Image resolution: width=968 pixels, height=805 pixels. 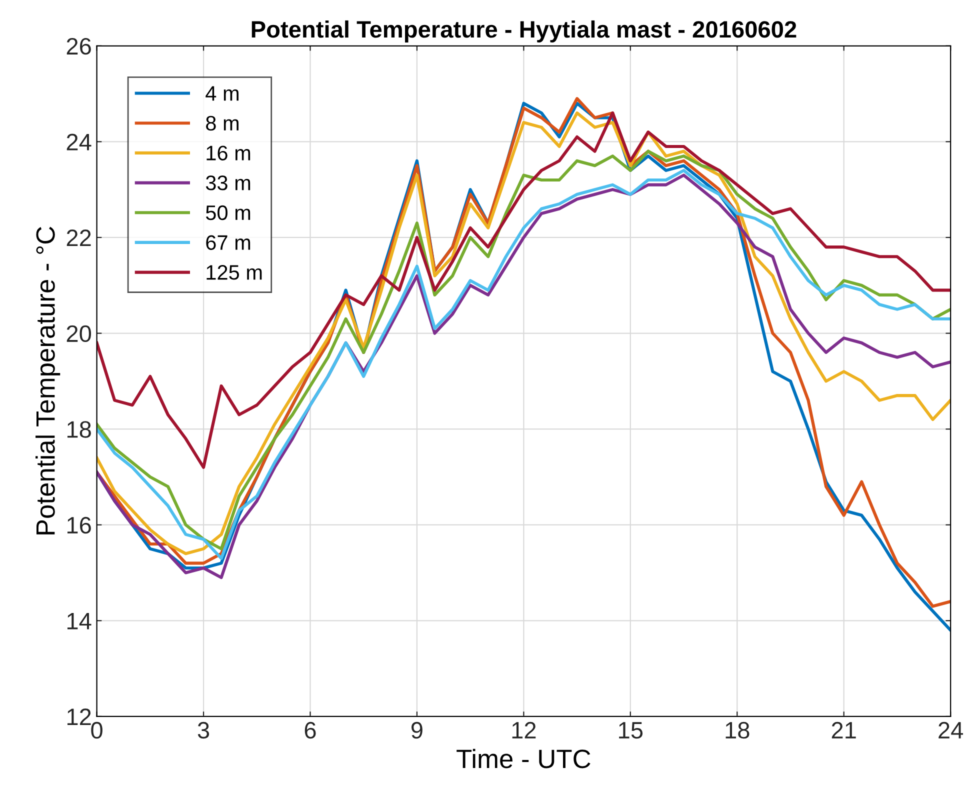 I want to click on x-axis-title: Time - UTC, so click(x=523, y=758).